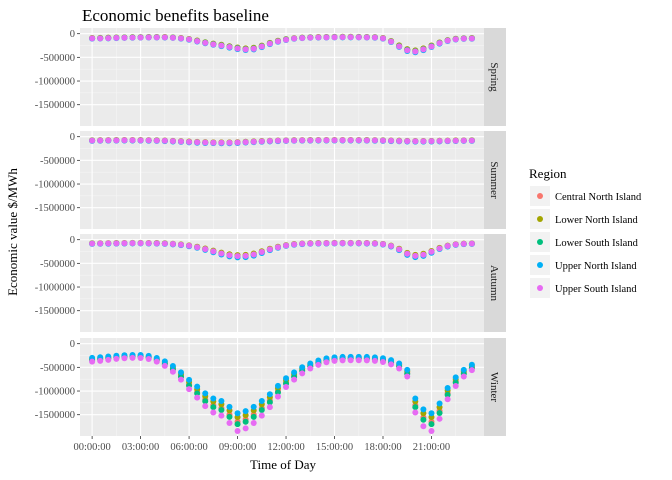 This screenshot has width=672, height=480. Describe the element at coordinates (598, 197) in the screenshot. I see `legend-label: Central North Island` at that location.